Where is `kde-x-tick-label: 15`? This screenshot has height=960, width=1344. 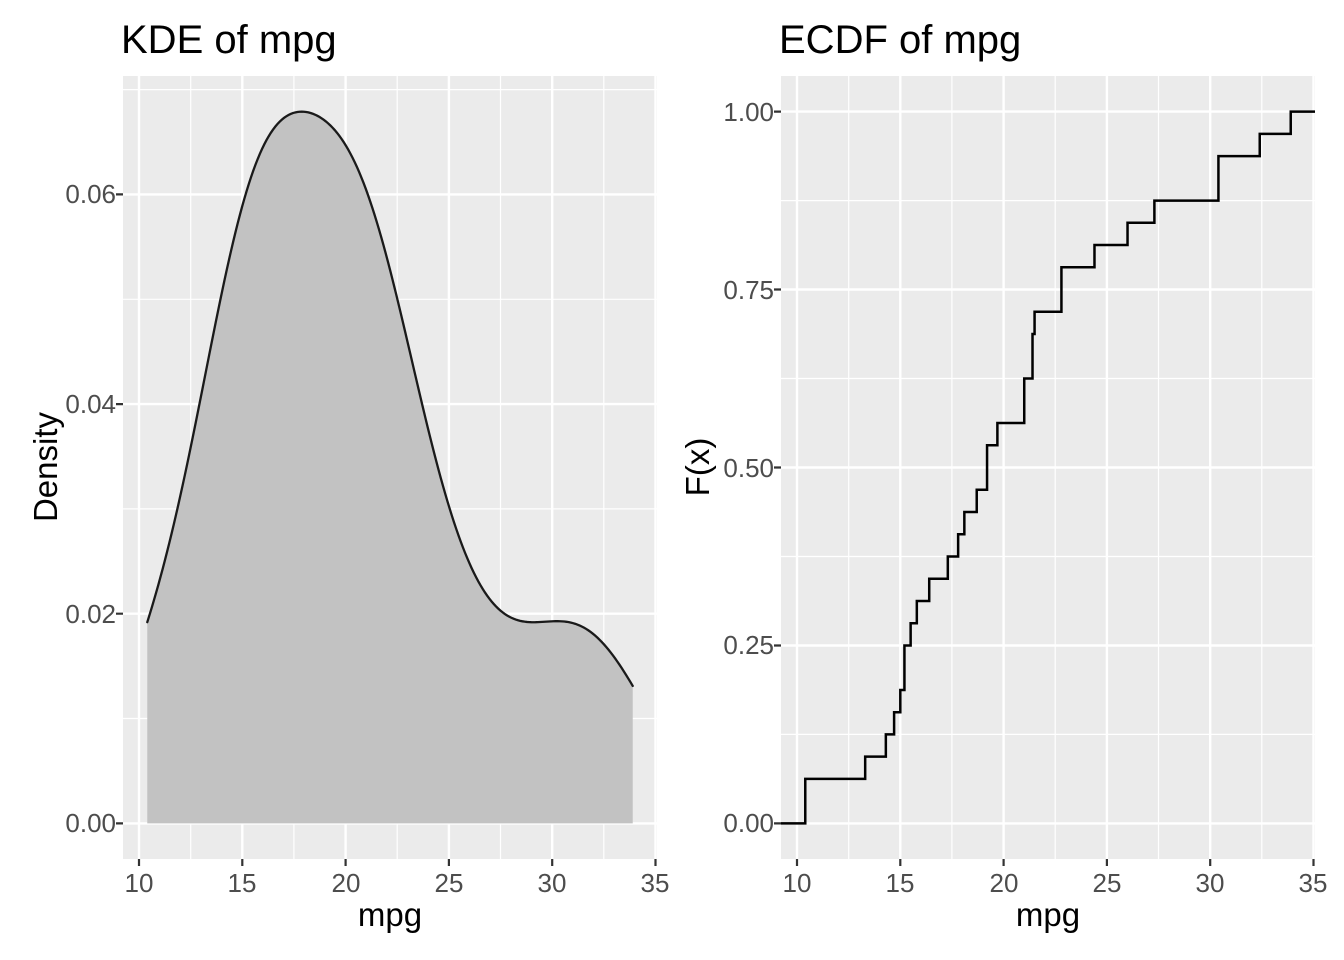
kde-x-tick-label: 15 is located at coordinates (242, 883).